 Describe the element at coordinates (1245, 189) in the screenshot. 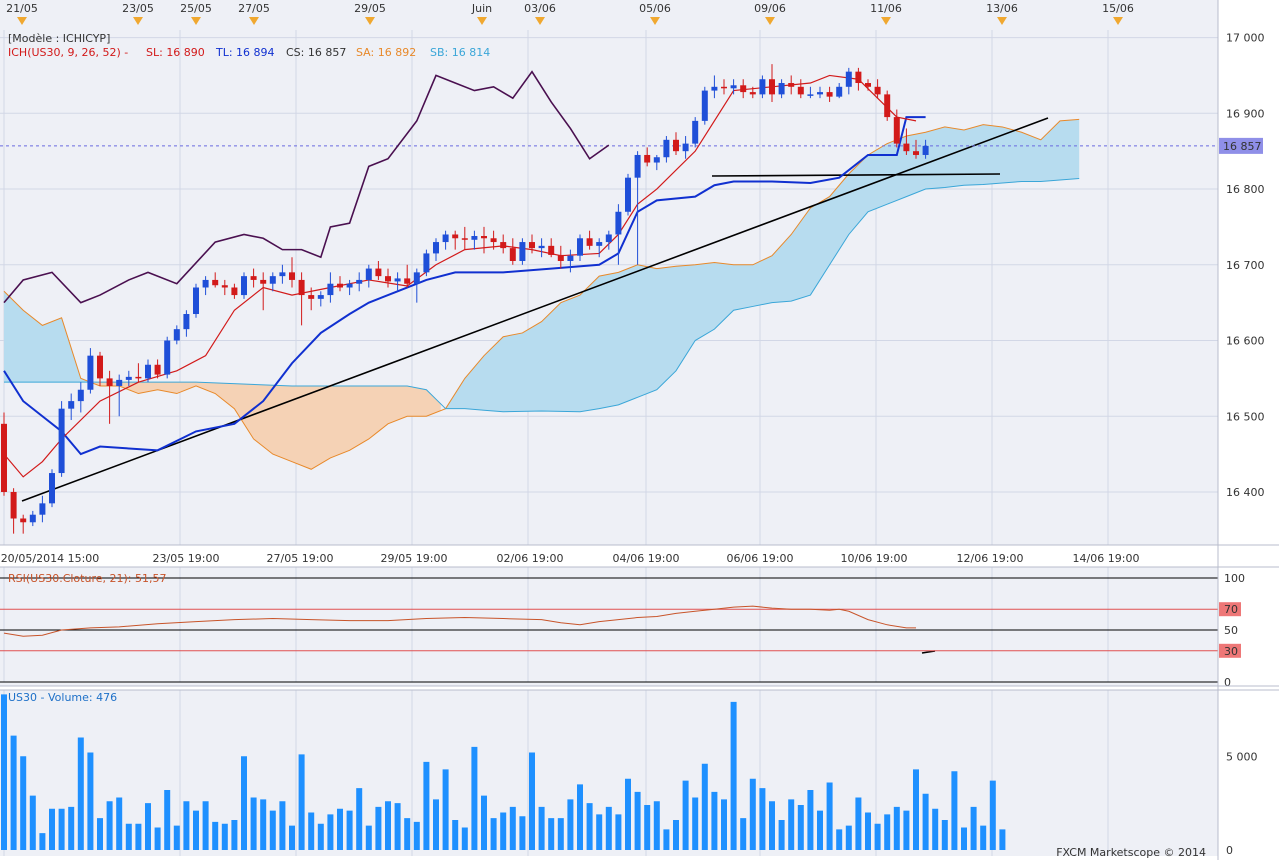

I see `price-axis-label: 16 800` at that location.